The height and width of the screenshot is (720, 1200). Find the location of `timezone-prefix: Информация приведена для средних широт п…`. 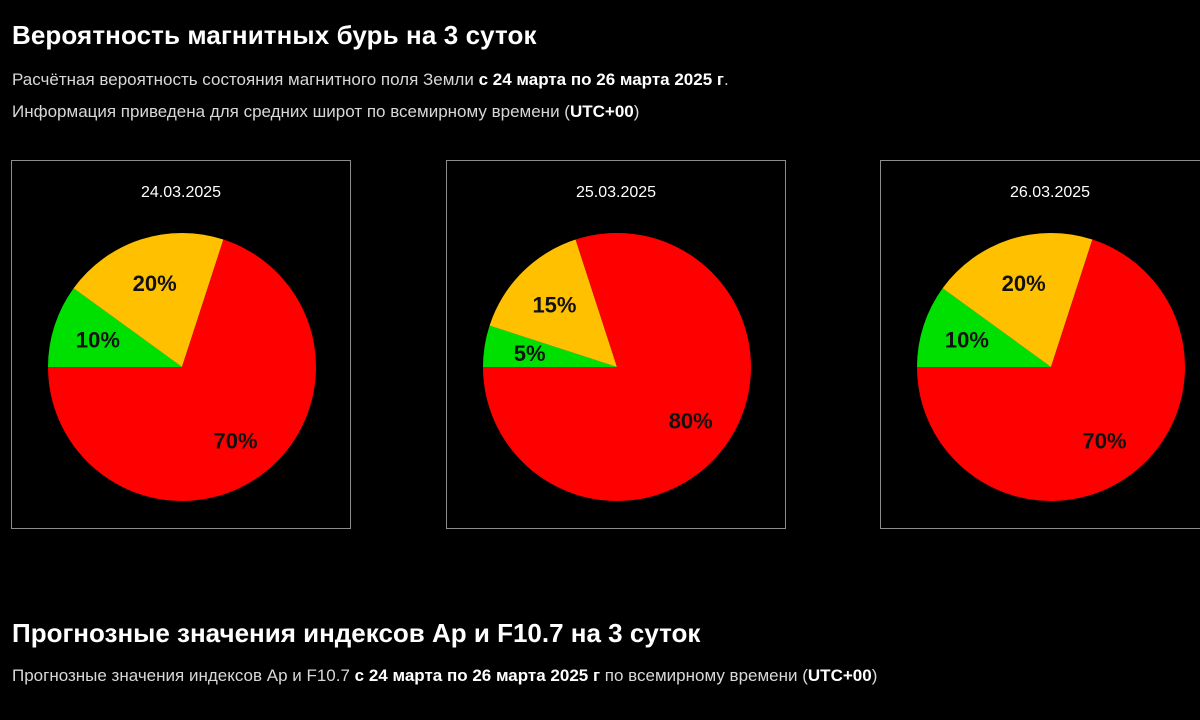

timezone-prefix: Информация приведена для средних широт п… is located at coordinates (291, 111).